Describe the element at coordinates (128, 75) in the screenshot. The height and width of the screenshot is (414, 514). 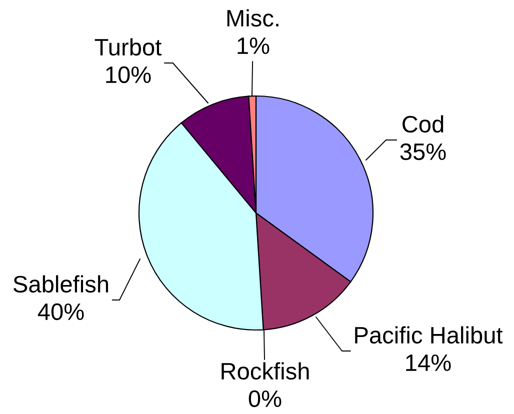
I see `data-label: 10%` at that location.